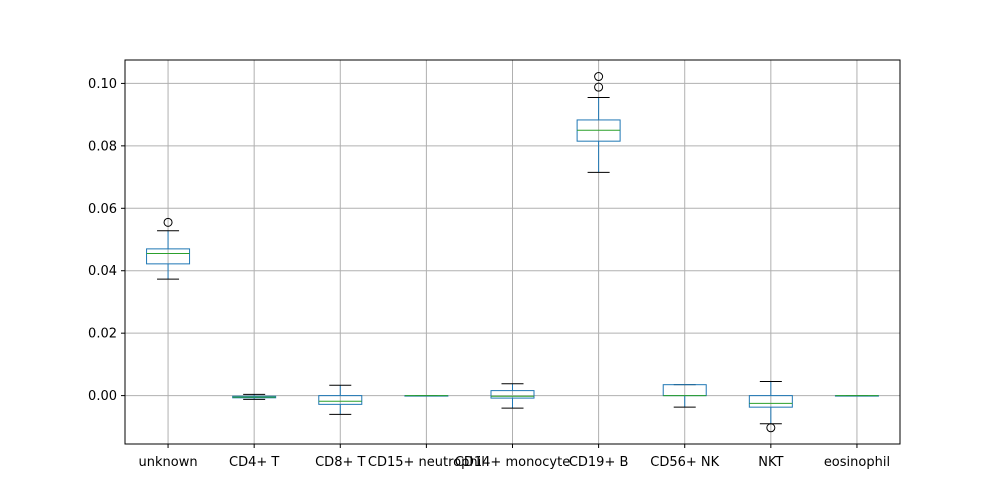 This screenshot has height=500, width=1000. Describe the element at coordinates (102, 271) in the screenshot. I see `y-tick-label: 0.04` at that location.